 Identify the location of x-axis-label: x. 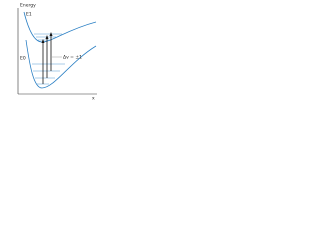
(93, 99).